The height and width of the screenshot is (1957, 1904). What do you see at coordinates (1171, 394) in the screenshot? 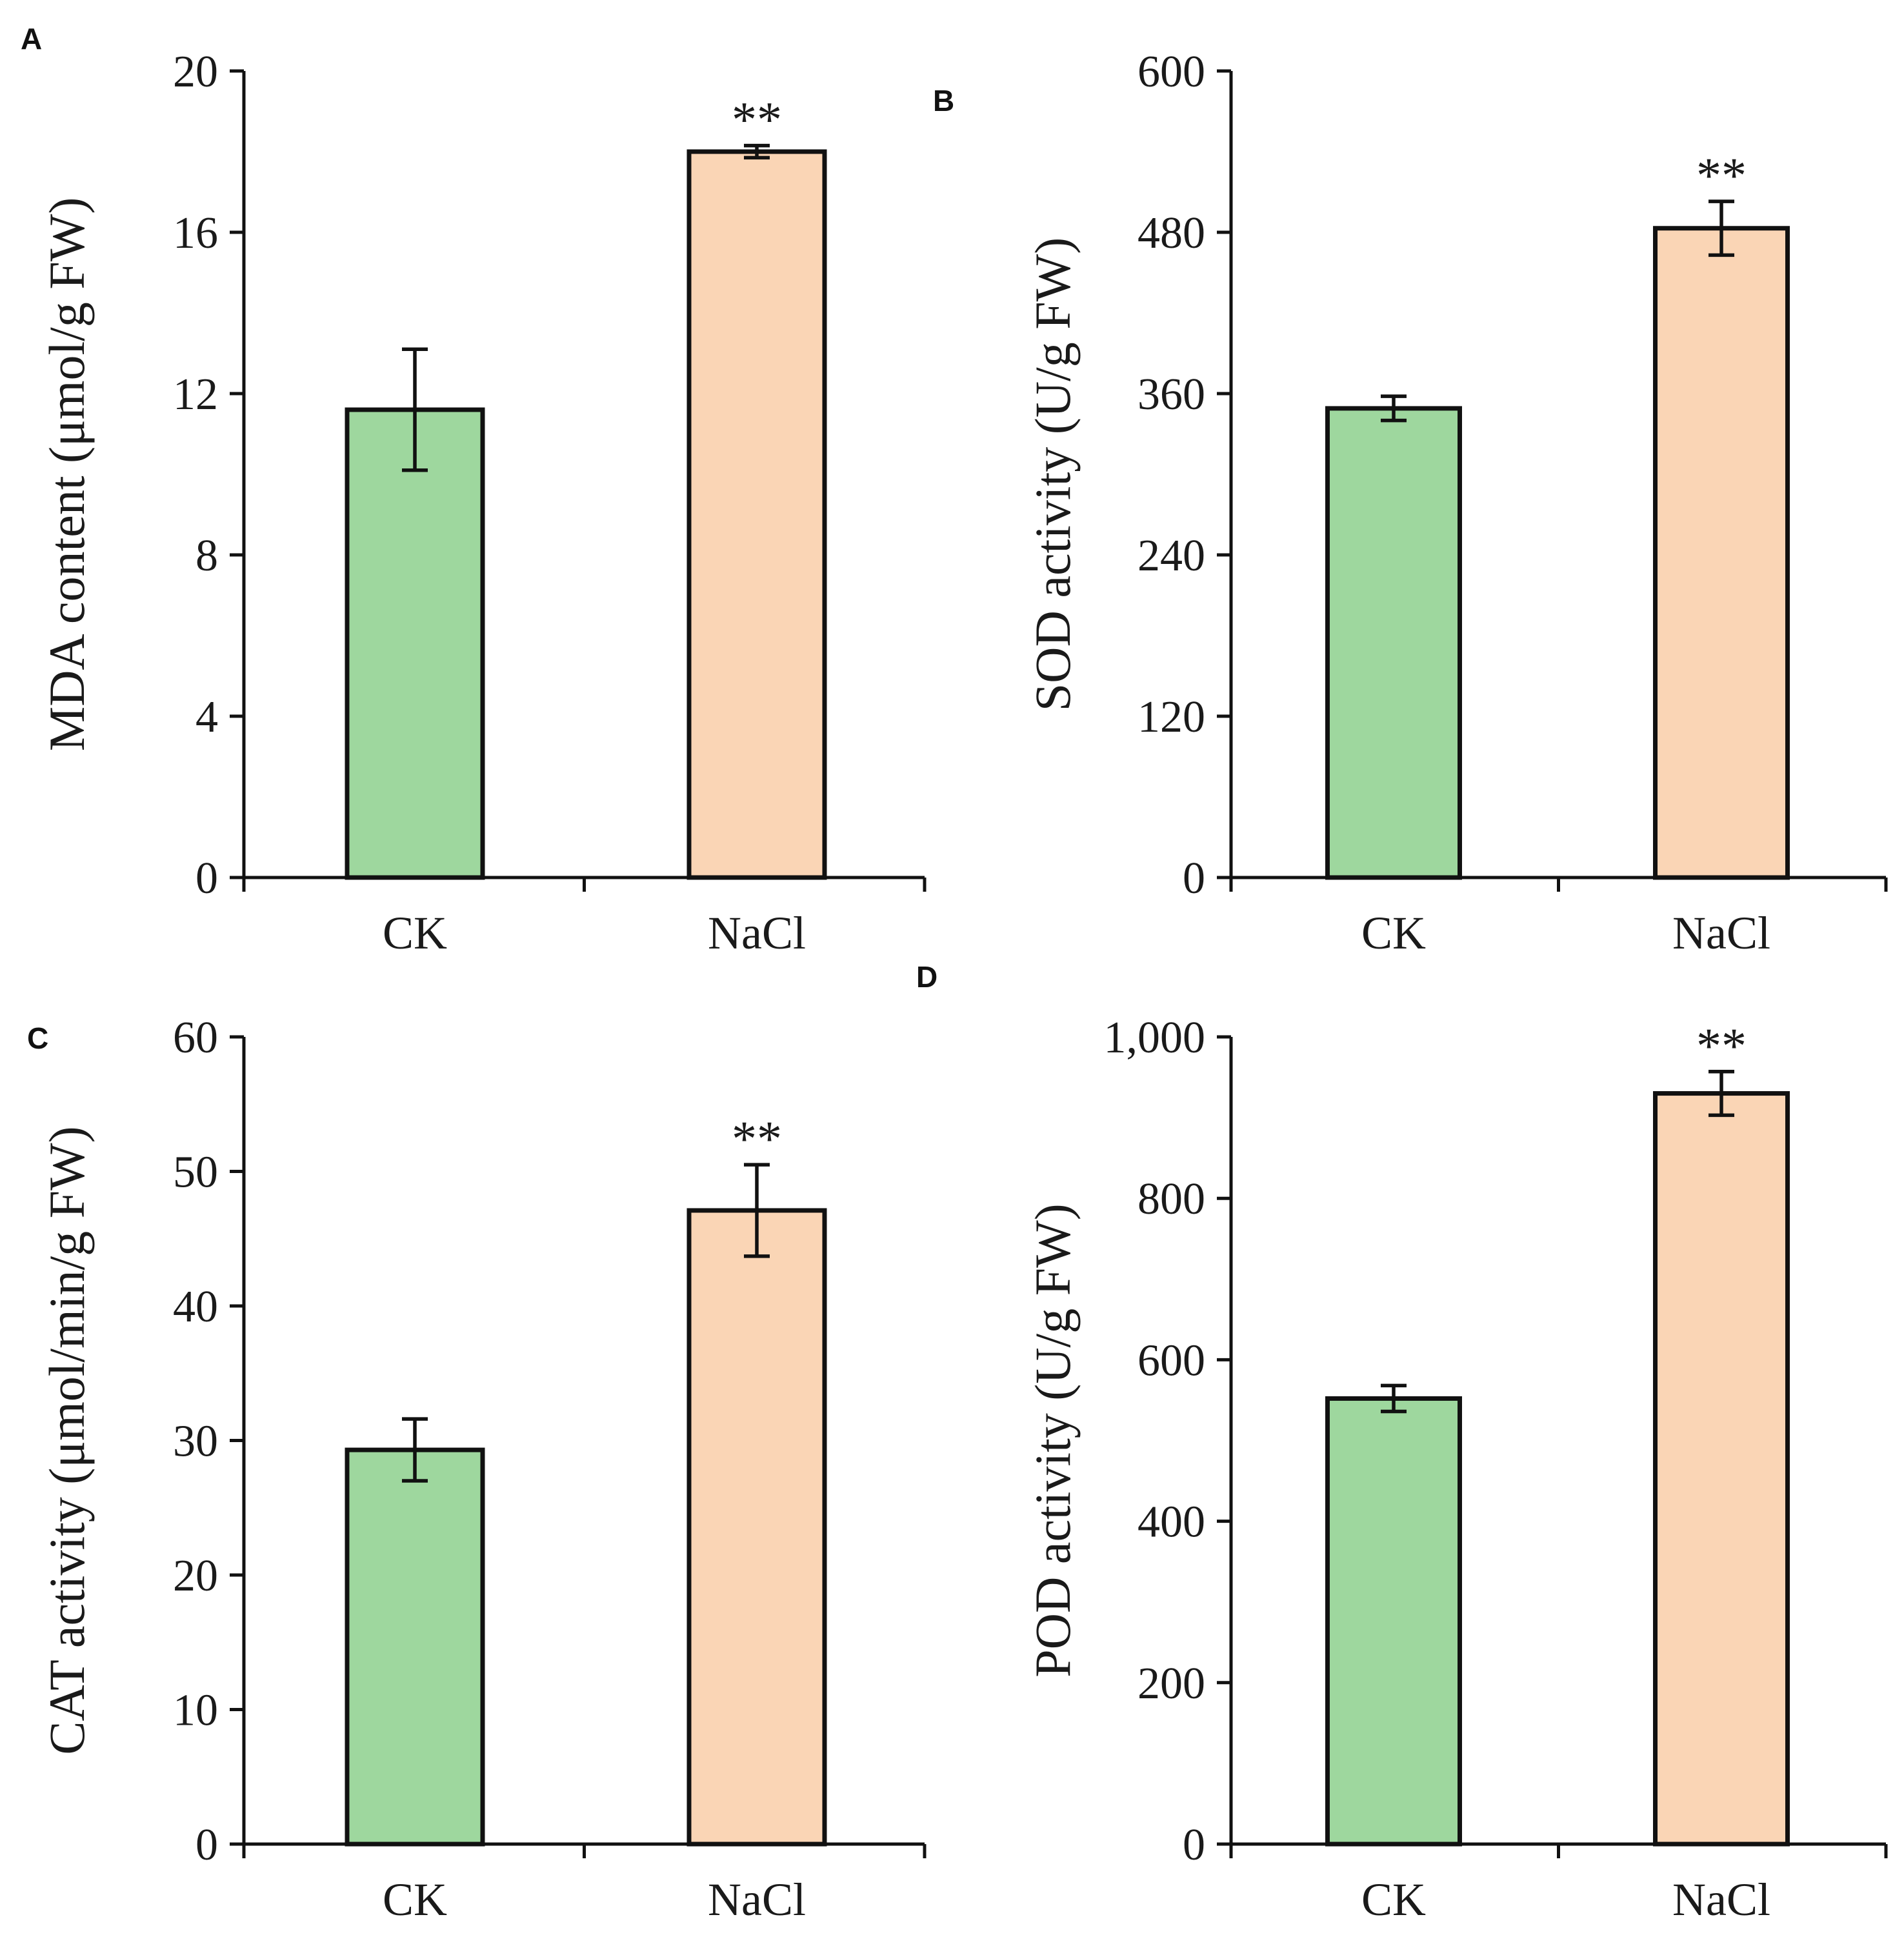
I see `y-tick-label: 360` at bounding box center [1171, 394].